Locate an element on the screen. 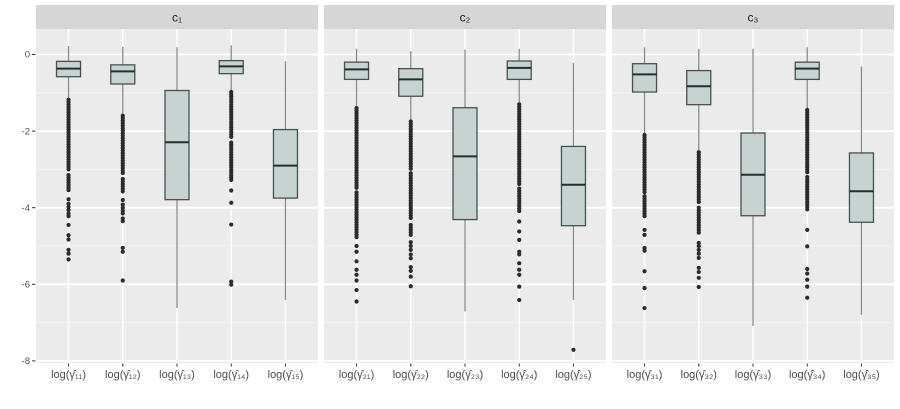 The height and width of the screenshot is (409, 900). x-tick-label: log(γ̂₂₁) is located at coordinates (357, 375).